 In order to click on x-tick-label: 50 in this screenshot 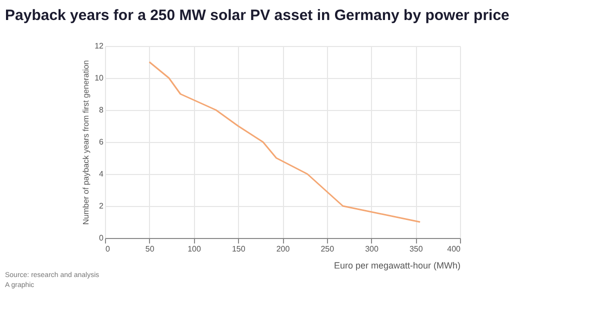, I will do `click(150, 249)`.